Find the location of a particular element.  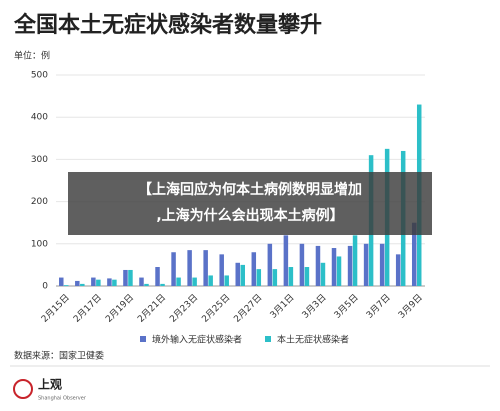

x-tick-label: 2月23日 is located at coordinates (184, 308).